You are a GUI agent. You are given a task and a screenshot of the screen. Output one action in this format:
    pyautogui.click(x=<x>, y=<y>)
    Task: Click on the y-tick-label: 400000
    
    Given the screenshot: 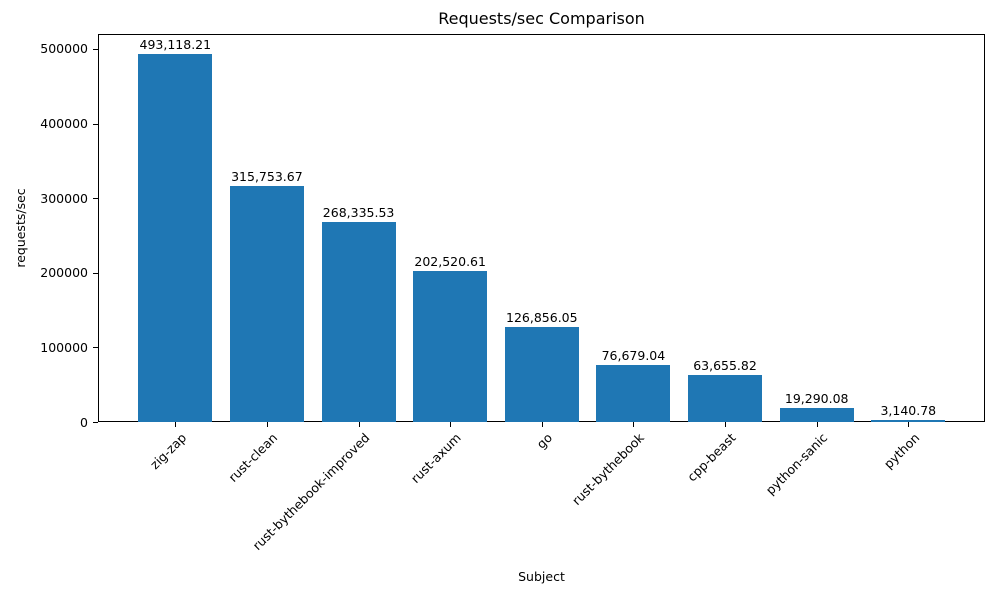 What is the action you would take?
    pyautogui.click(x=64, y=123)
    